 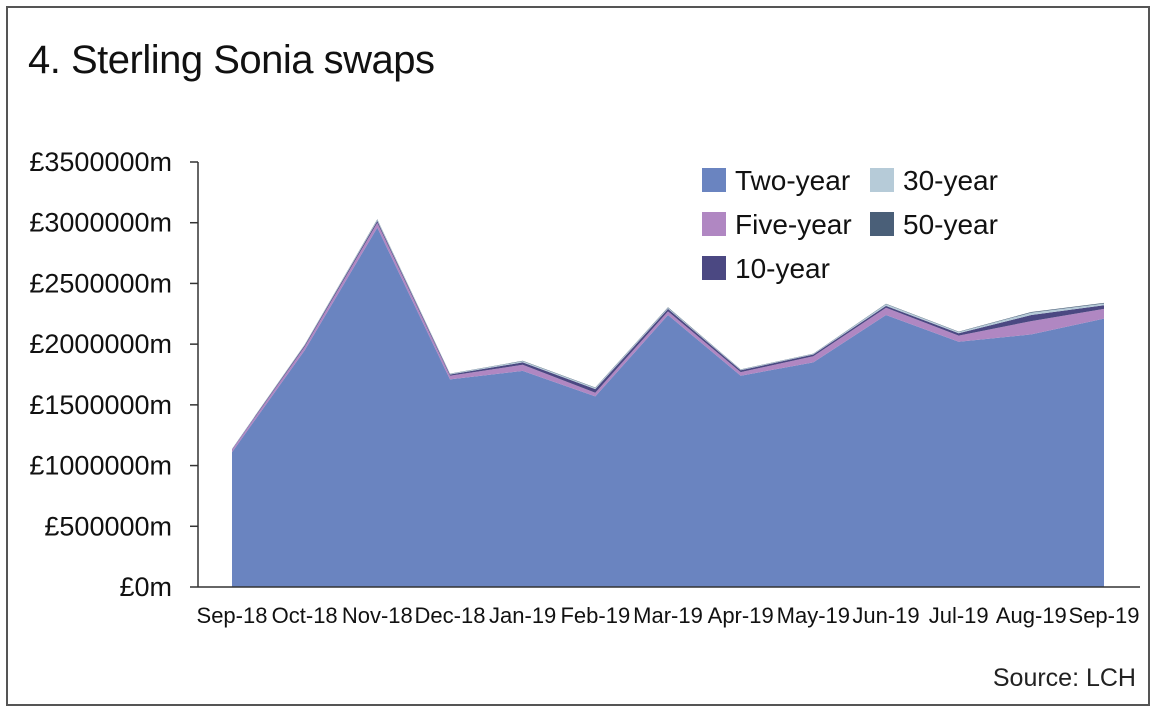 I want to click on y-tick-label: £2000000m, so click(x=100, y=344).